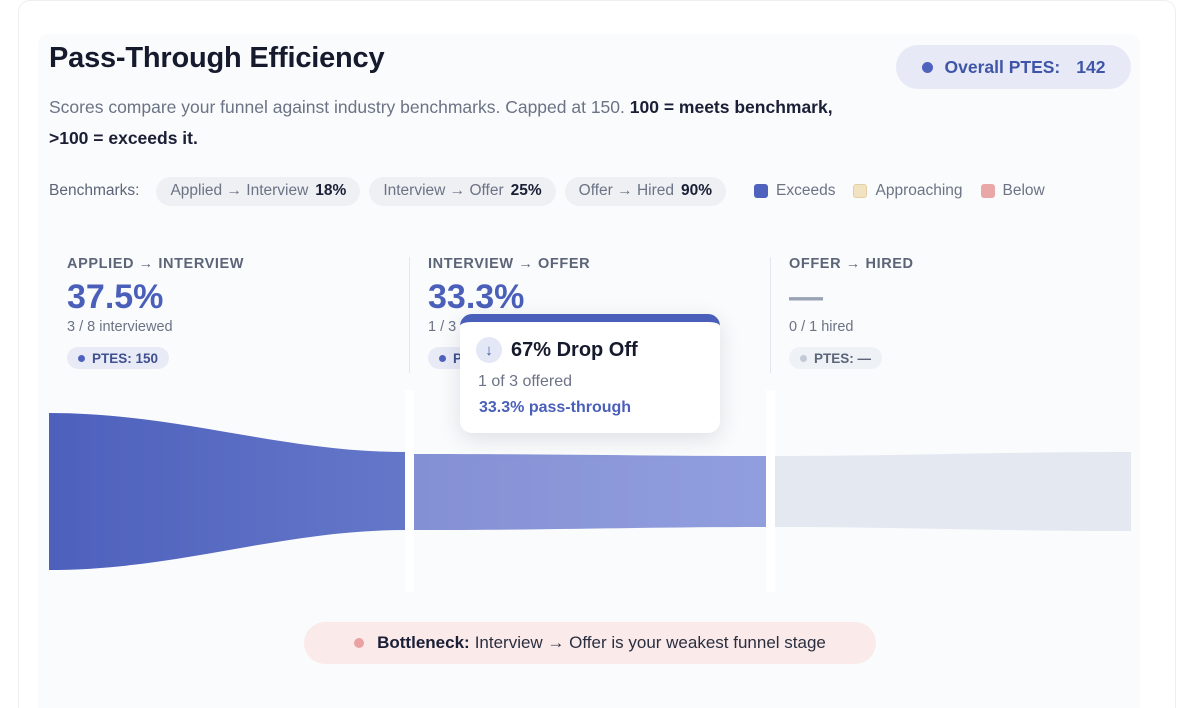  Describe the element at coordinates (359, 643) in the screenshot. I see `warning-dot-icon` at that location.